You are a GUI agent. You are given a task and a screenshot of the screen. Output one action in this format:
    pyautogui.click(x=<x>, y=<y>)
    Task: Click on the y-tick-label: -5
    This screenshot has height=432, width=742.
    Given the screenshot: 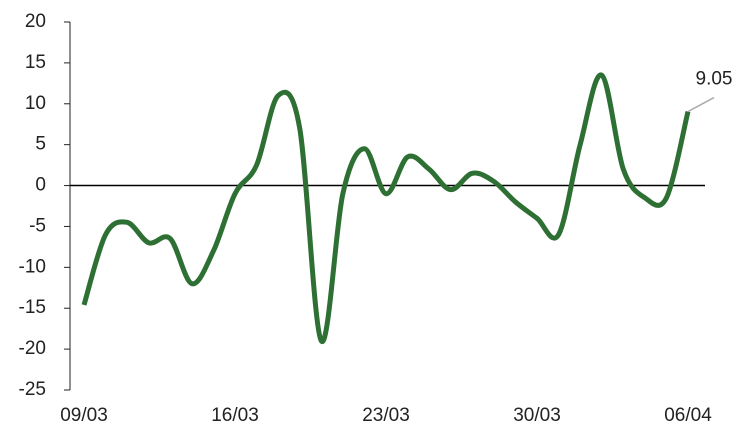 What is the action you would take?
    pyautogui.click(x=37, y=225)
    